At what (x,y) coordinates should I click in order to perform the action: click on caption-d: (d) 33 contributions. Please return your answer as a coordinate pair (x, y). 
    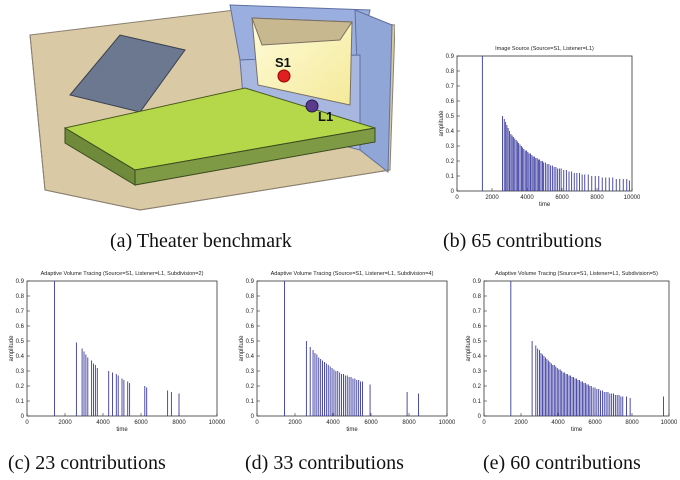
    Looking at the image, I should click on (324, 463).